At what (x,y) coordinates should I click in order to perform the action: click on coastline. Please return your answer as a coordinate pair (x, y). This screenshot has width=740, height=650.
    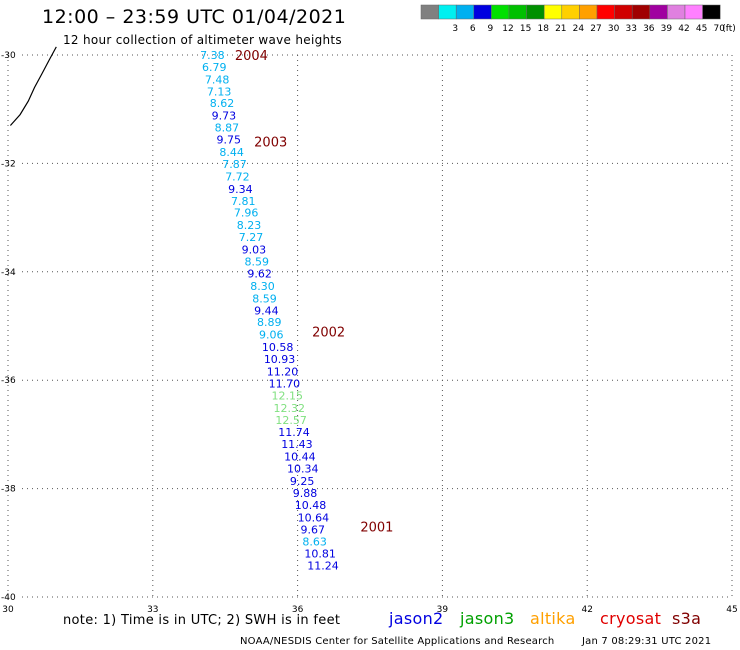
    Looking at the image, I should click on (33, 86).